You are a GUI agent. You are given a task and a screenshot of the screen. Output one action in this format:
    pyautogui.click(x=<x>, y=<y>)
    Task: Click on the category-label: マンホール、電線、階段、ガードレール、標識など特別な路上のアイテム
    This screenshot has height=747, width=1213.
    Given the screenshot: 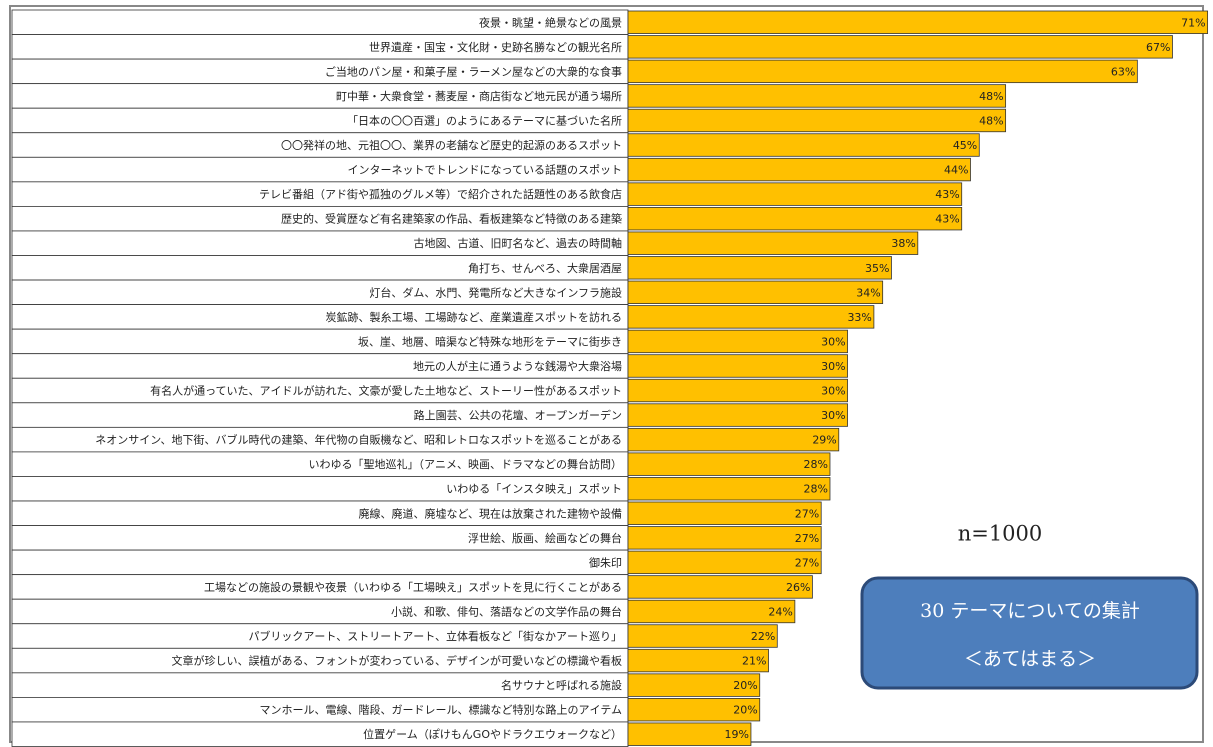 What is the action you would take?
    pyautogui.click(x=441, y=710)
    